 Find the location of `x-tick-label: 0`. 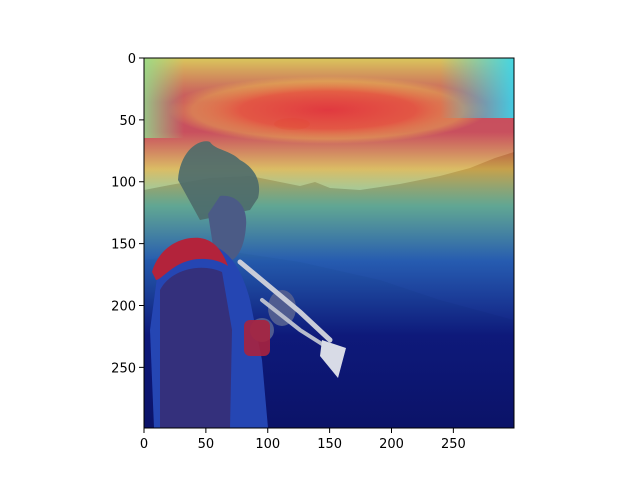

x-tick-label: 0 is located at coordinates (144, 444).